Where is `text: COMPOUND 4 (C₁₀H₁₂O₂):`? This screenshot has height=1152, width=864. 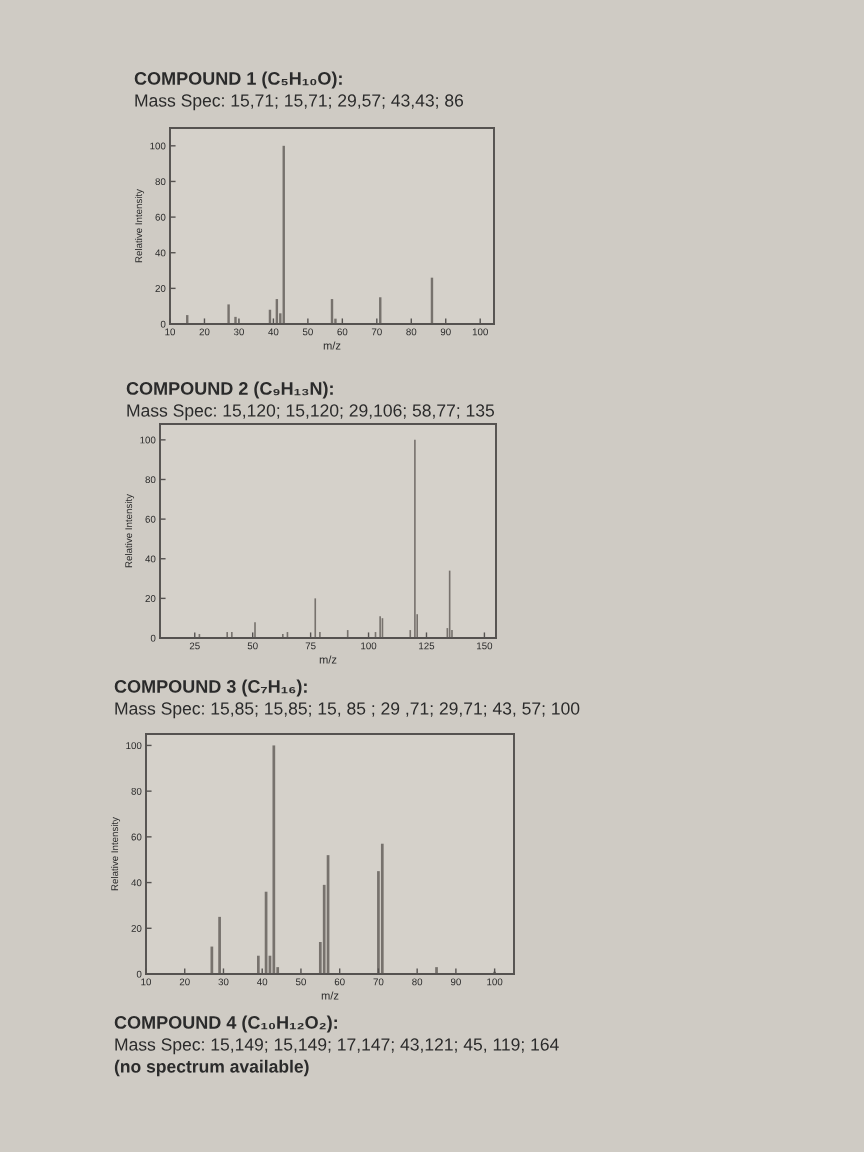
text: COMPOUND 4 (C₁₀H₁₂O₂): is located at coordinates (225, 1024).